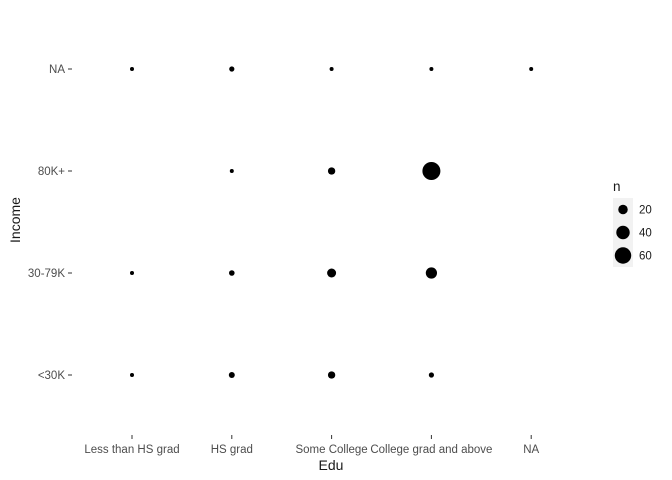  What do you see at coordinates (232, 69) in the screenshot?
I see `point-hs-grad-na` at bounding box center [232, 69].